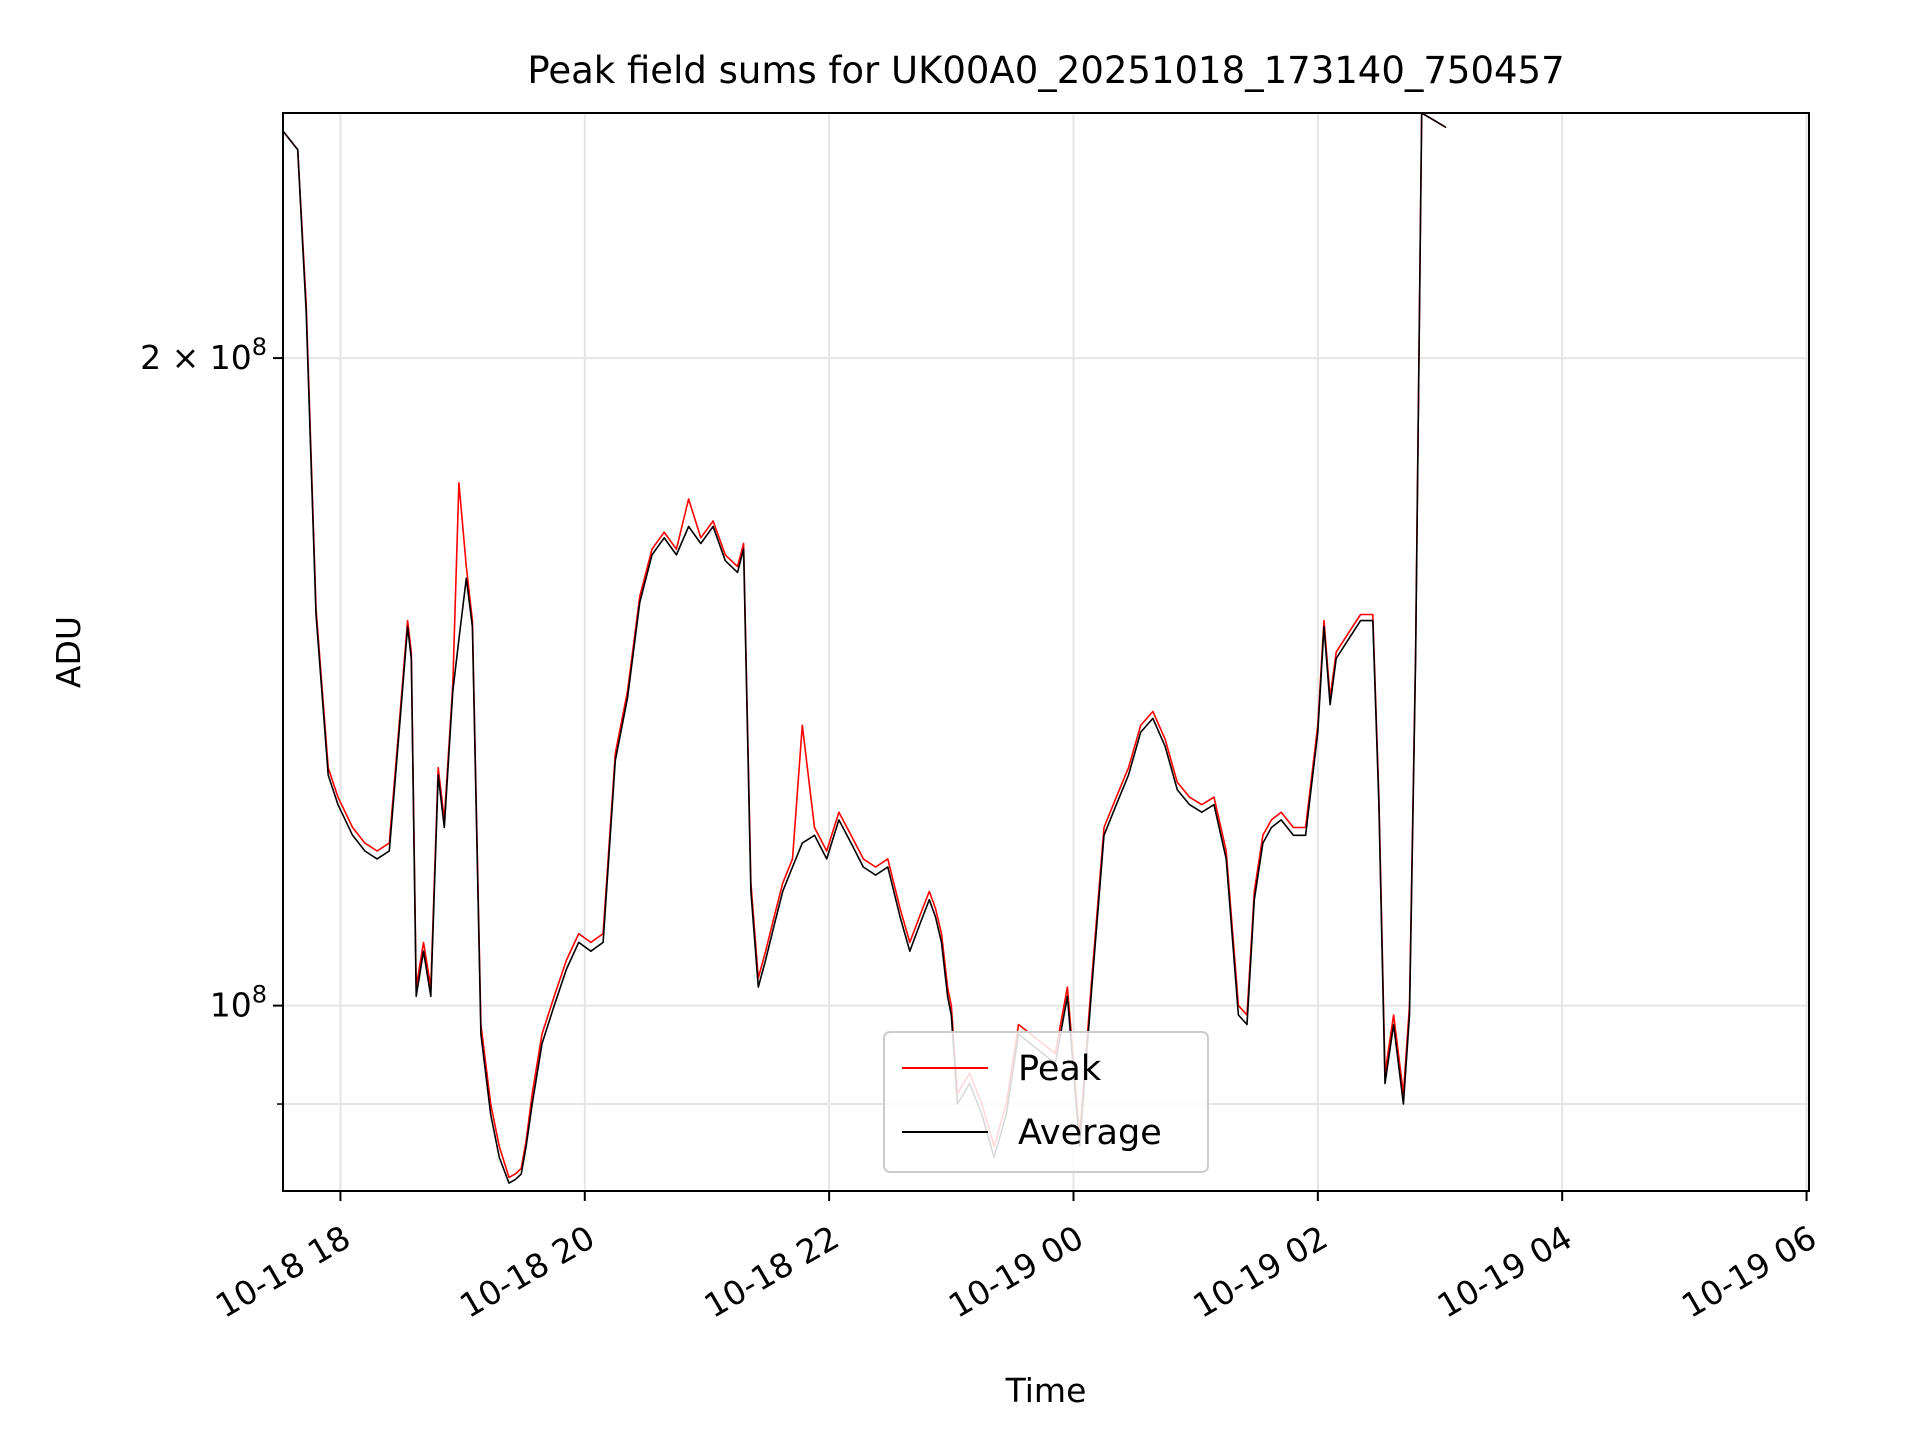  Describe the element at coordinates (1090, 1133) in the screenshot. I see `legend-label-average: Average` at that location.